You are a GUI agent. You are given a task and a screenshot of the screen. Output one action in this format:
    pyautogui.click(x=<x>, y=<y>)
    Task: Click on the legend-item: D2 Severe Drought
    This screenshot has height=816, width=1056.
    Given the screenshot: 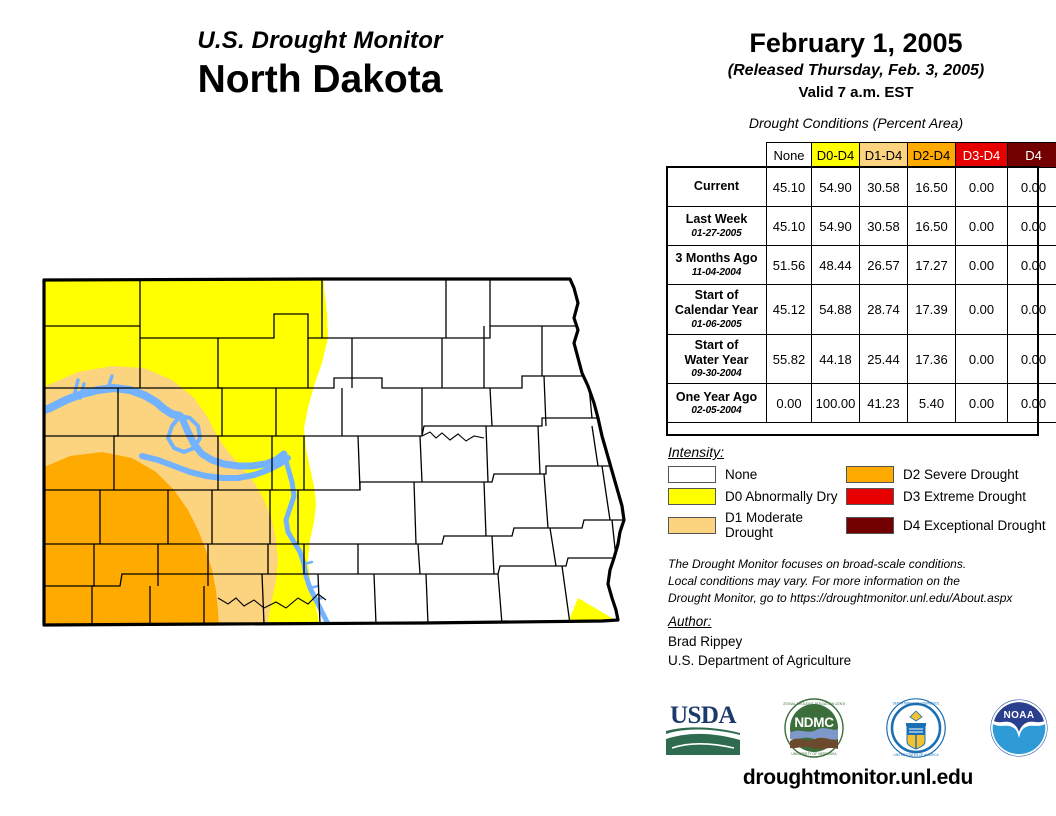 What is the action you would take?
    pyautogui.click(x=947, y=474)
    